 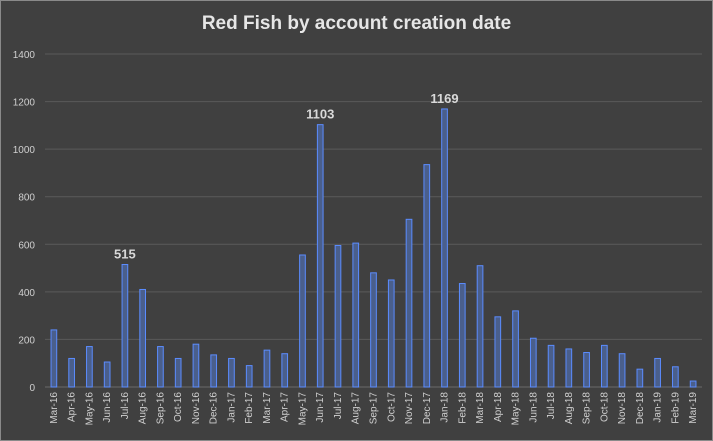 I want to click on y-tick-label: 200, so click(x=26, y=340).